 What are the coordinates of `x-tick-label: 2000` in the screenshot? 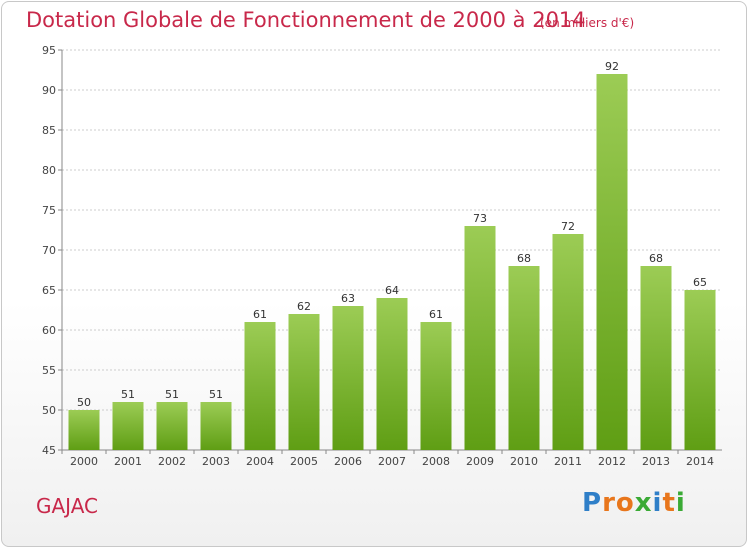 It's located at (84, 461).